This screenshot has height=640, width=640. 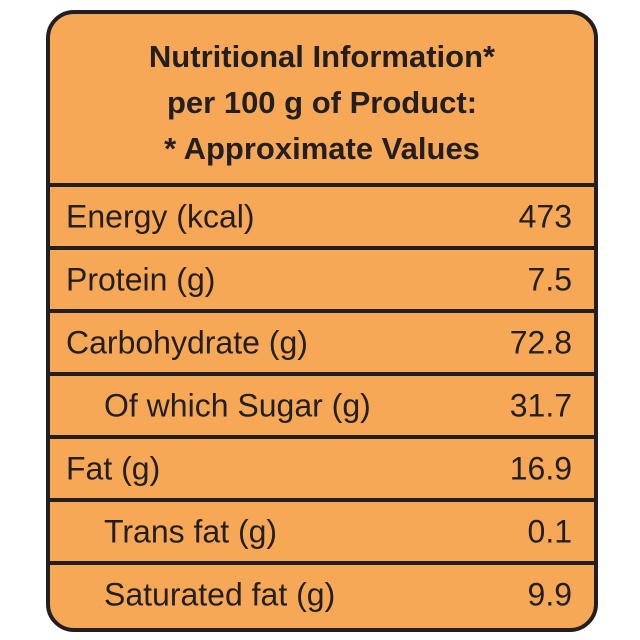 What do you see at coordinates (322, 466) in the screenshot?
I see `nutrient-row-fat: Fat (g) 16.9` at bounding box center [322, 466].